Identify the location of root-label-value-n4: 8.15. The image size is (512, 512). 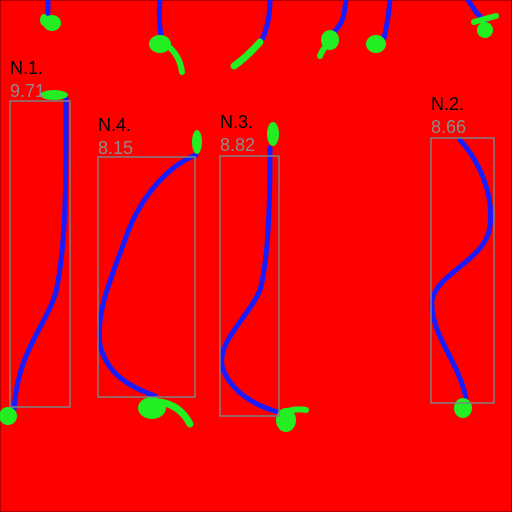
(116, 148).